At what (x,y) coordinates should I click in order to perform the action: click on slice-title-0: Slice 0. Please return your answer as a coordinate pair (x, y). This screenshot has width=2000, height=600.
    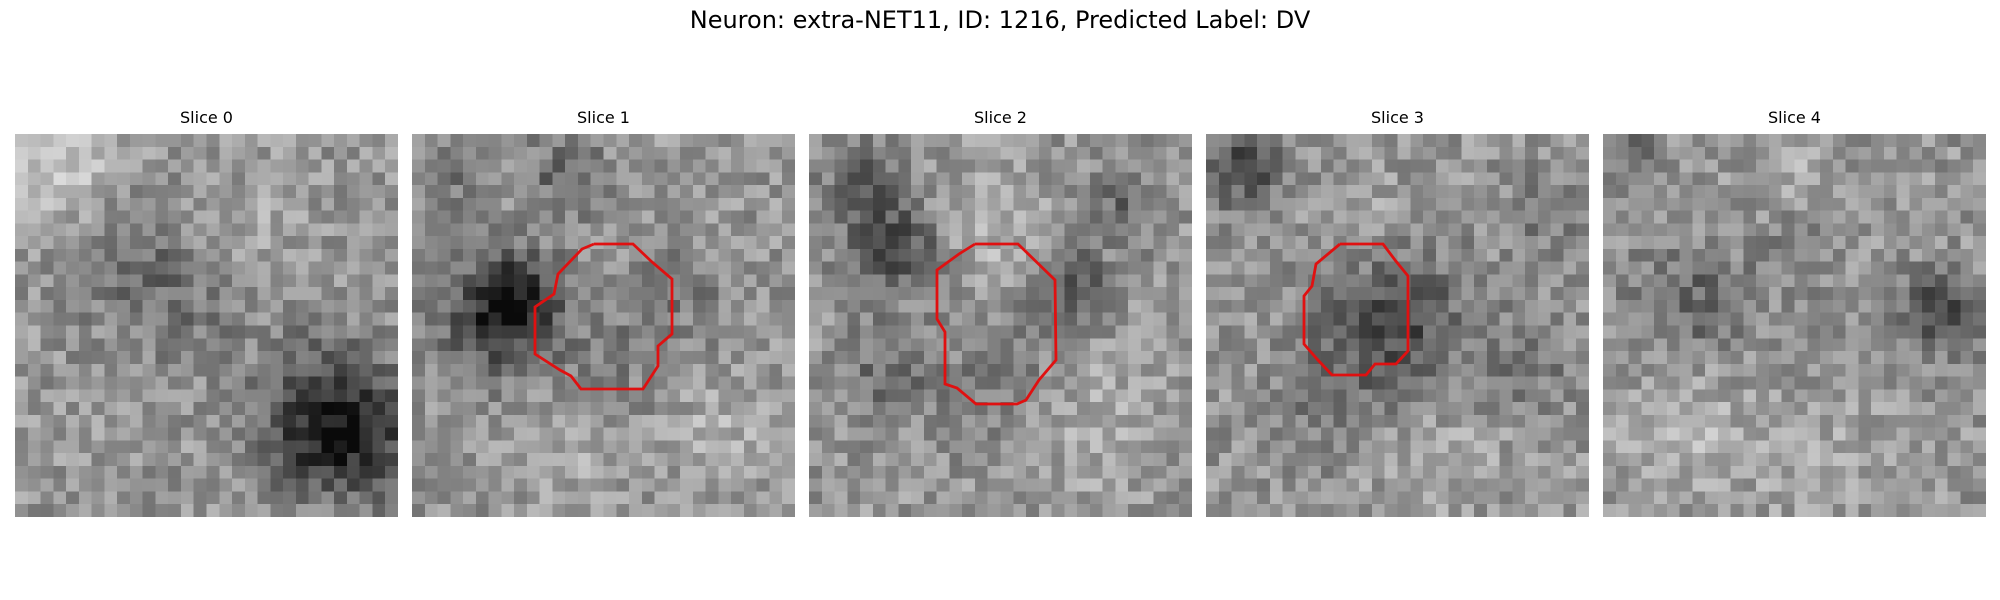
    Looking at the image, I should click on (206, 117).